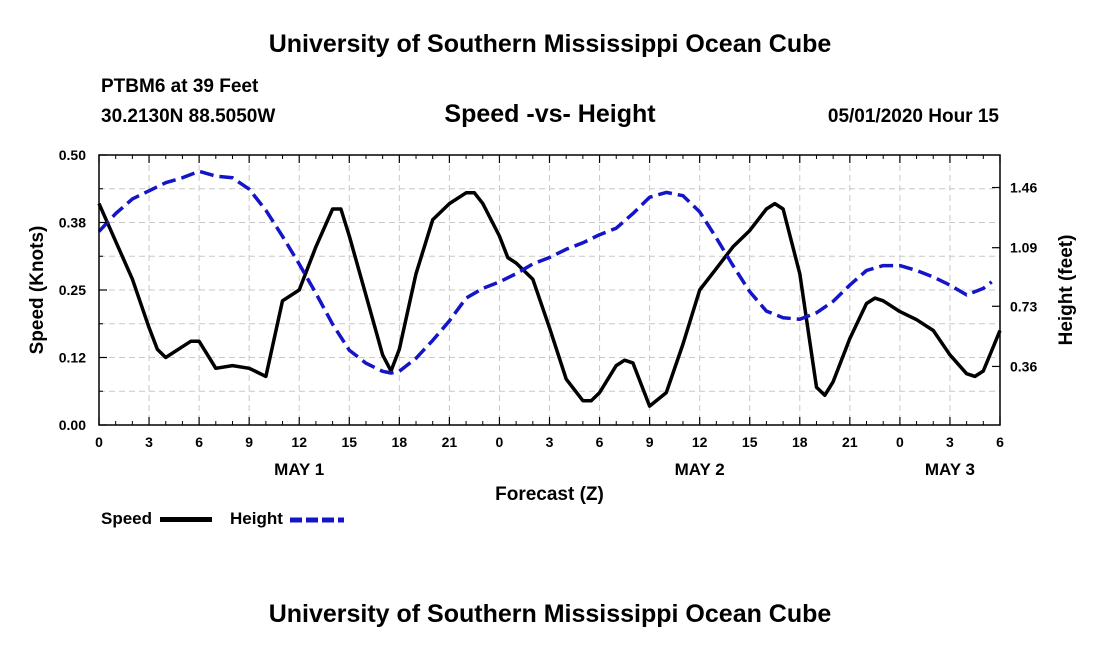 Image resolution: width=1100 pixels, height=650 pixels. Describe the element at coordinates (550, 114) in the screenshot. I see `chart-title: Speed -vs- Height` at that location.